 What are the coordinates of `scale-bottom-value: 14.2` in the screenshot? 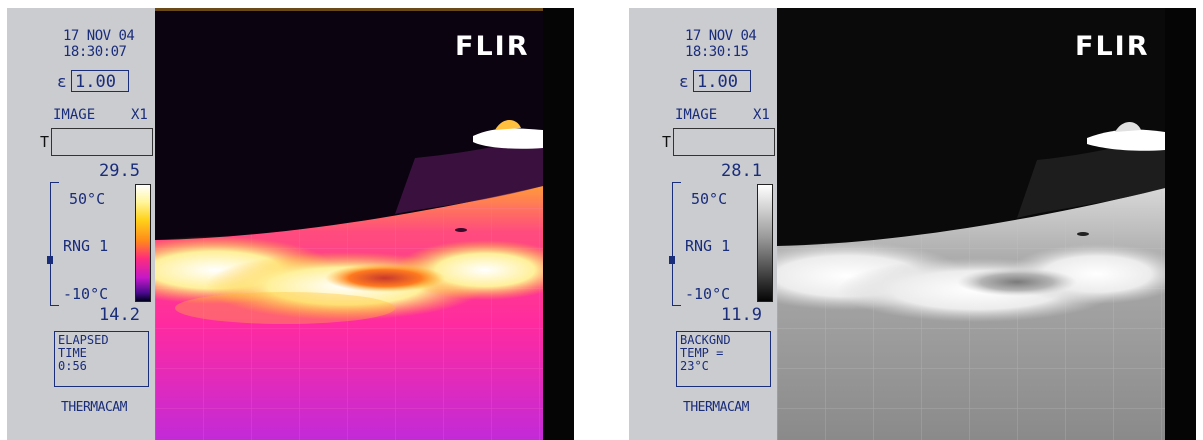 It's located at (119, 315).